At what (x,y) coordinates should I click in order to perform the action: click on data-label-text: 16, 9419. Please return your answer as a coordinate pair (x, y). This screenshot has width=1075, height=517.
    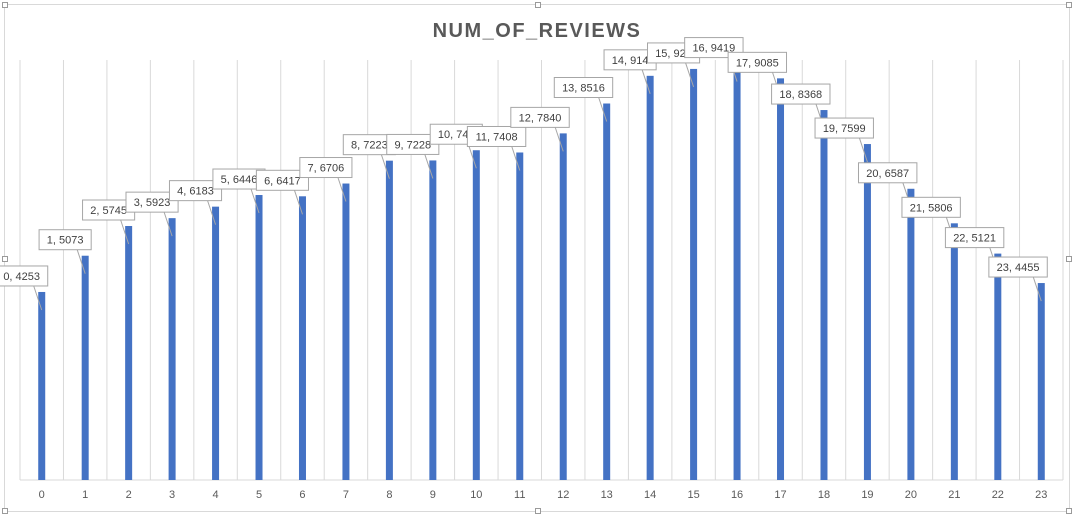
    Looking at the image, I should click on (713, 49).